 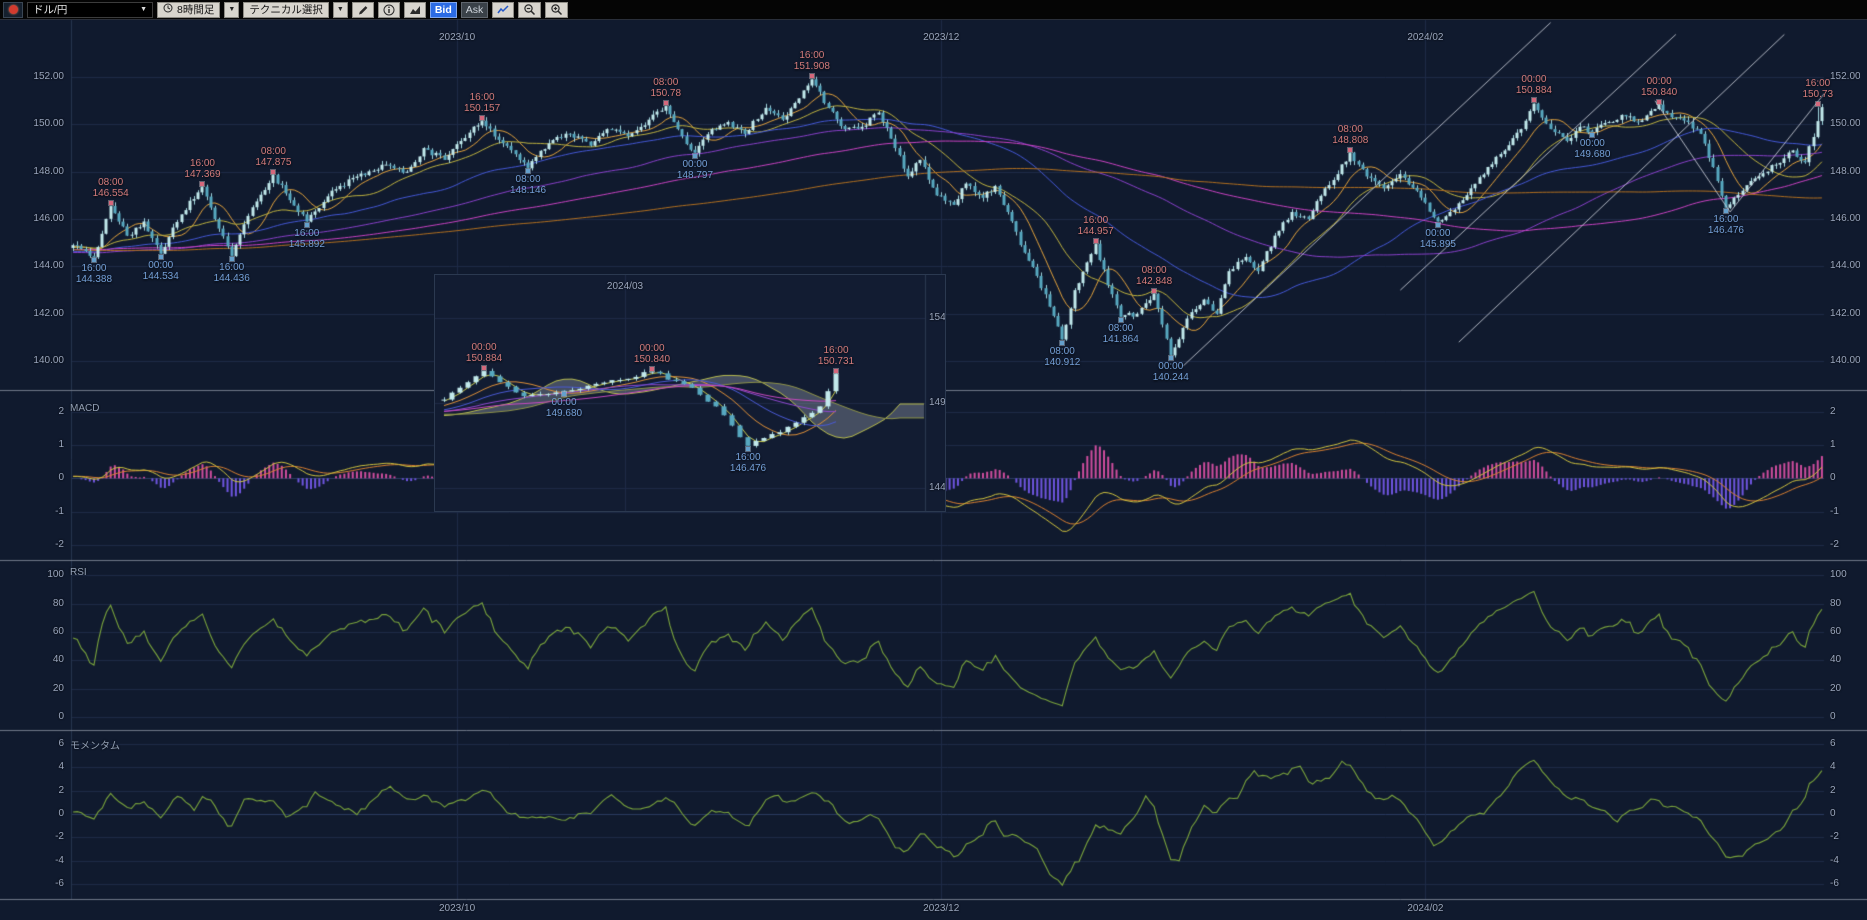 I want to click on high-price-annotation: 16:00 150.731, so click(x=836, y=356).